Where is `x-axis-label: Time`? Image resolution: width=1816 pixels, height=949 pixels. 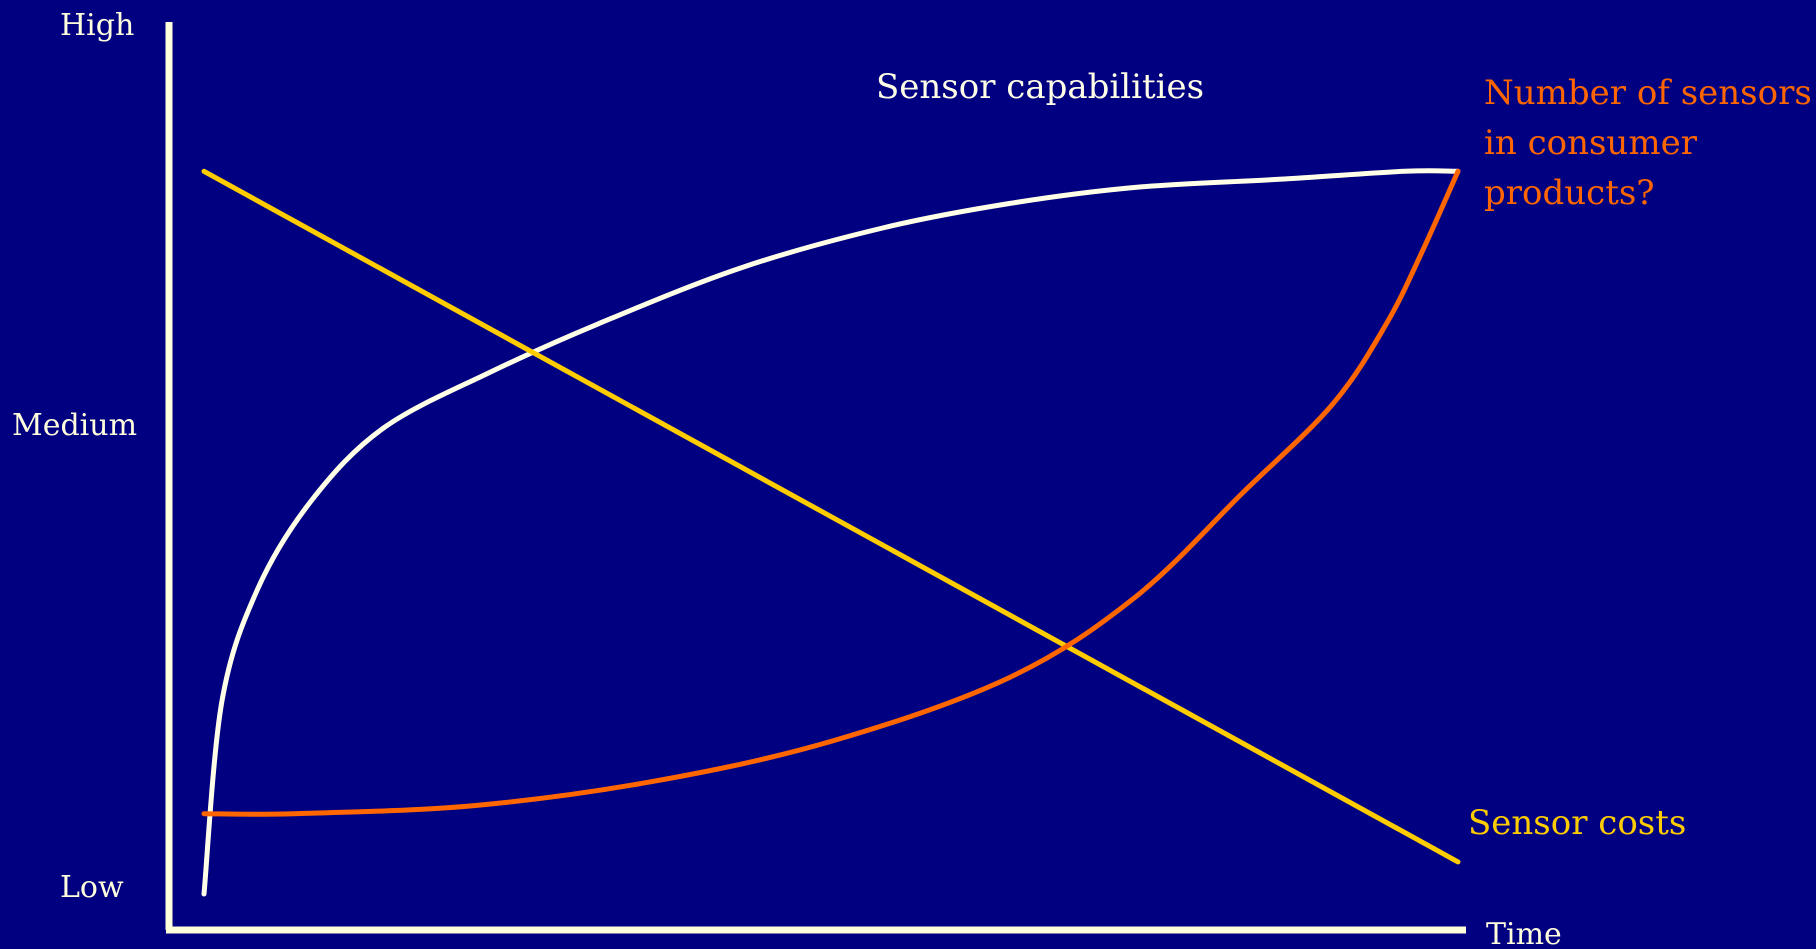 x-axis-label: Time is located at coordinates (1524, 933).